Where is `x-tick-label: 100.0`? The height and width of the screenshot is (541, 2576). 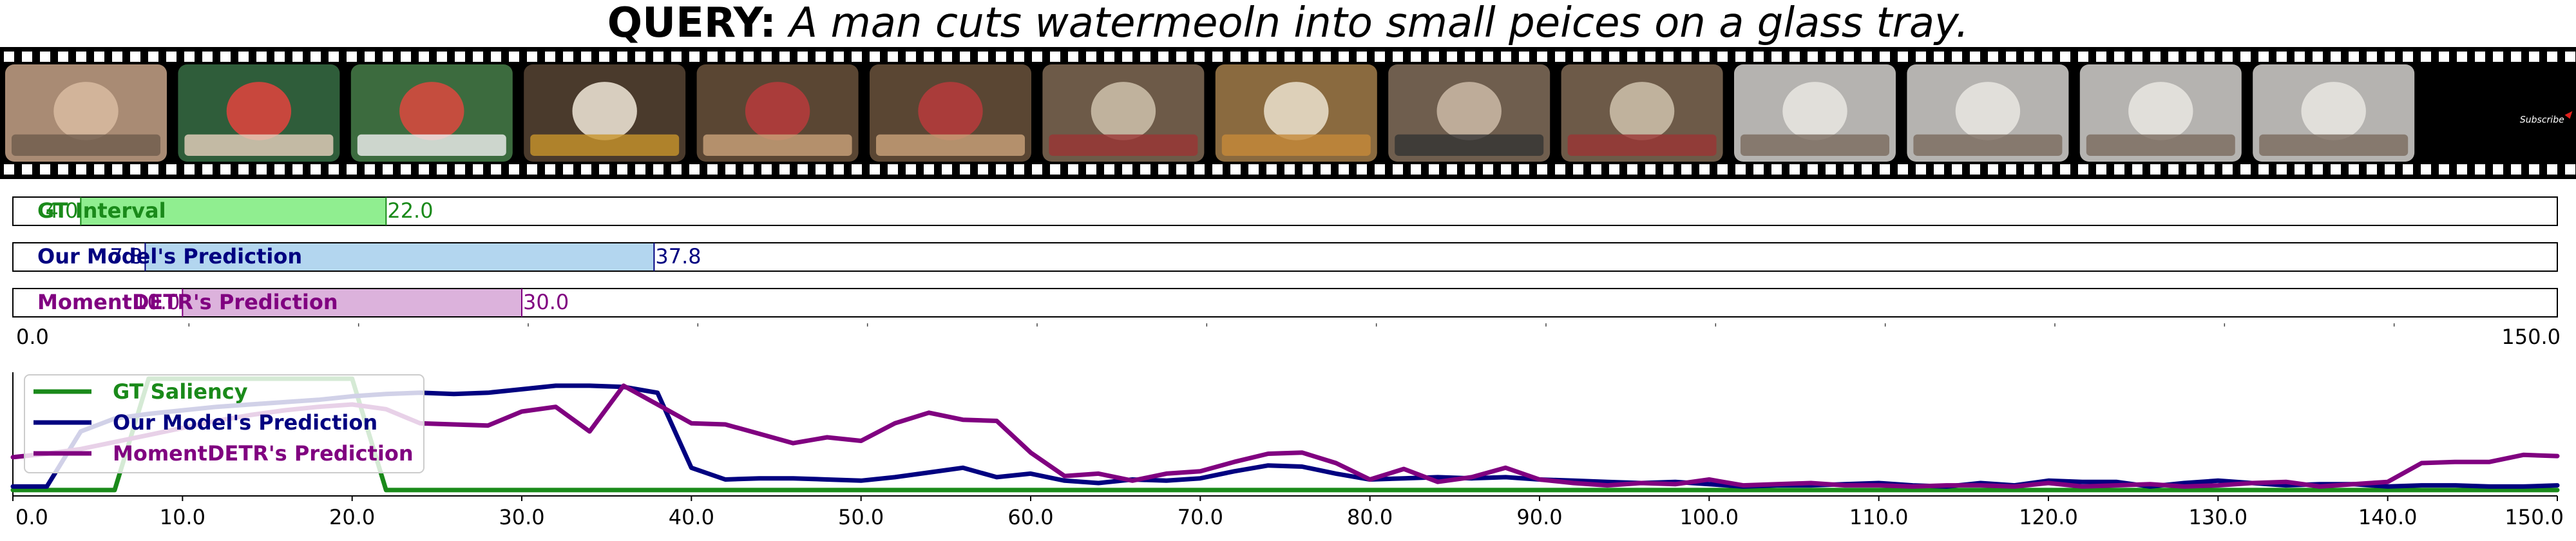 x-tick-label: 100.0 is located at coordinates (1709, 517).